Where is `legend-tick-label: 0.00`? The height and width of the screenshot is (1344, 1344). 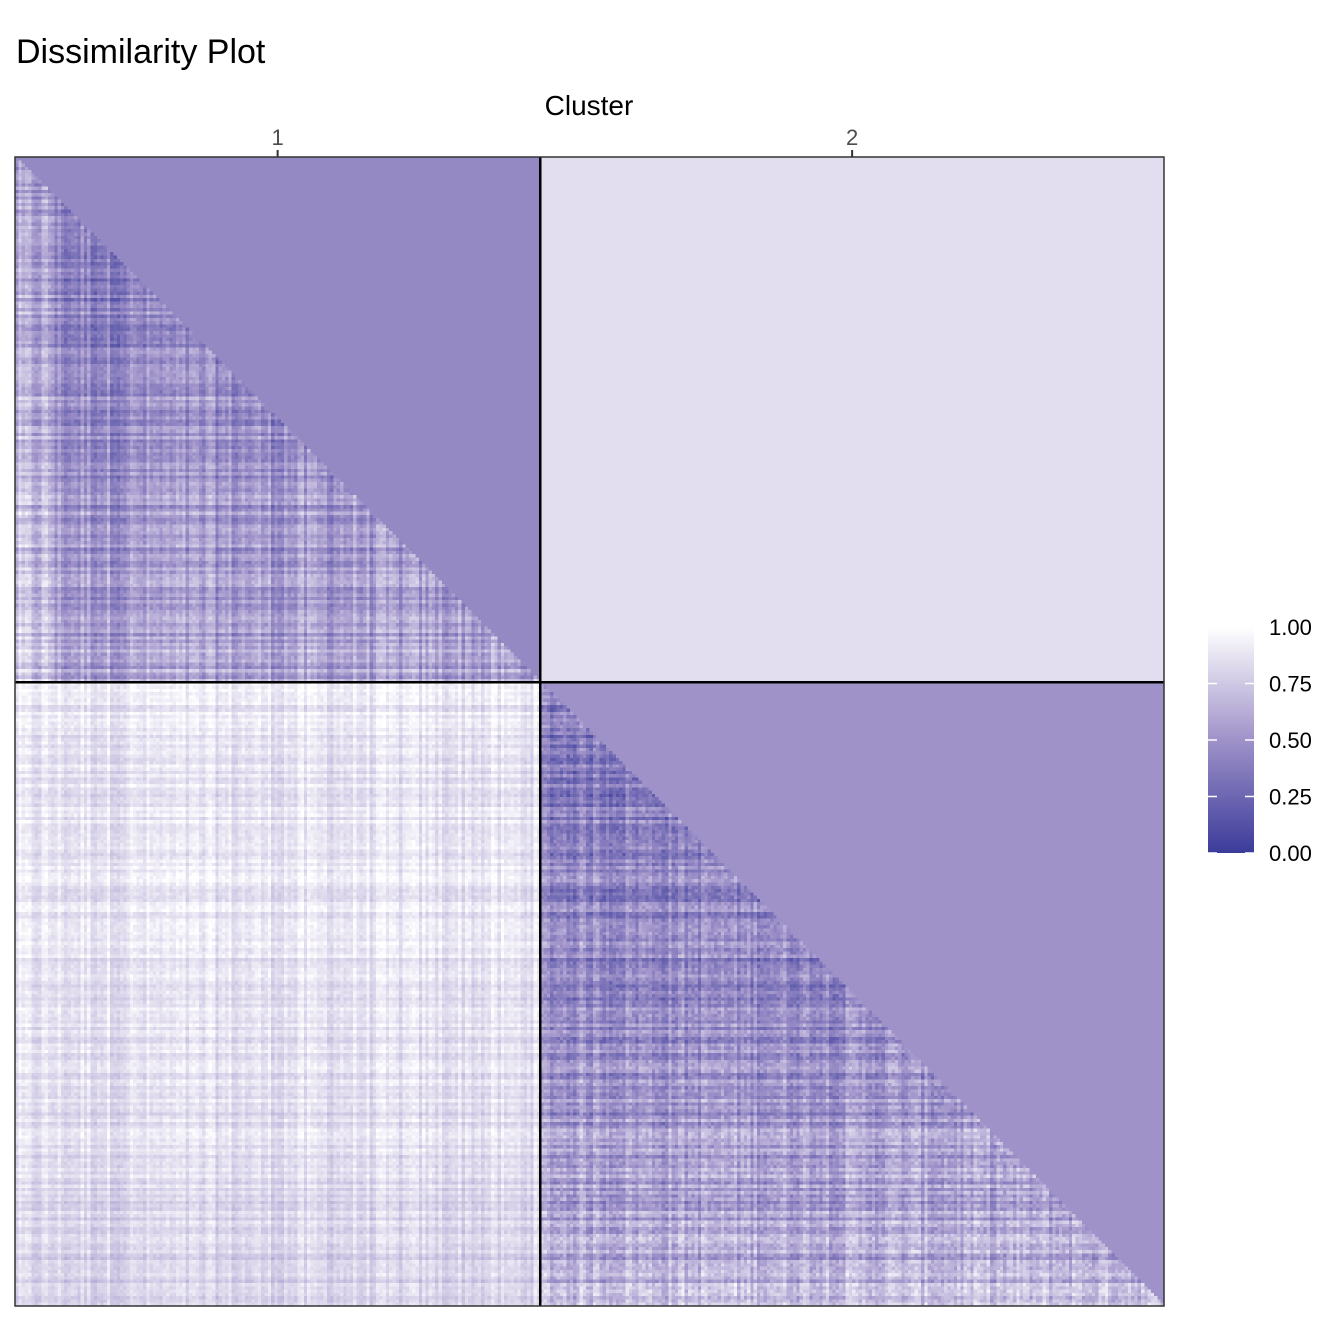 legend-tick-label: 0.00 is located at coordinates (1290, 853).